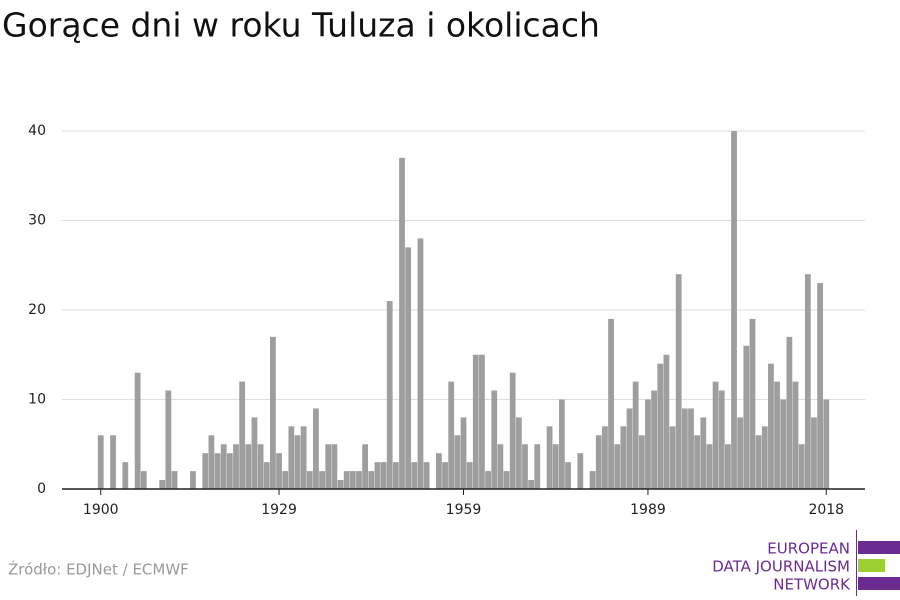 Image resolution: width=900 pixels, height=600 pixels. Describe the element at coordinates (826, 510) in the screenshot. I see `x-tick-label: 2018` at that location.